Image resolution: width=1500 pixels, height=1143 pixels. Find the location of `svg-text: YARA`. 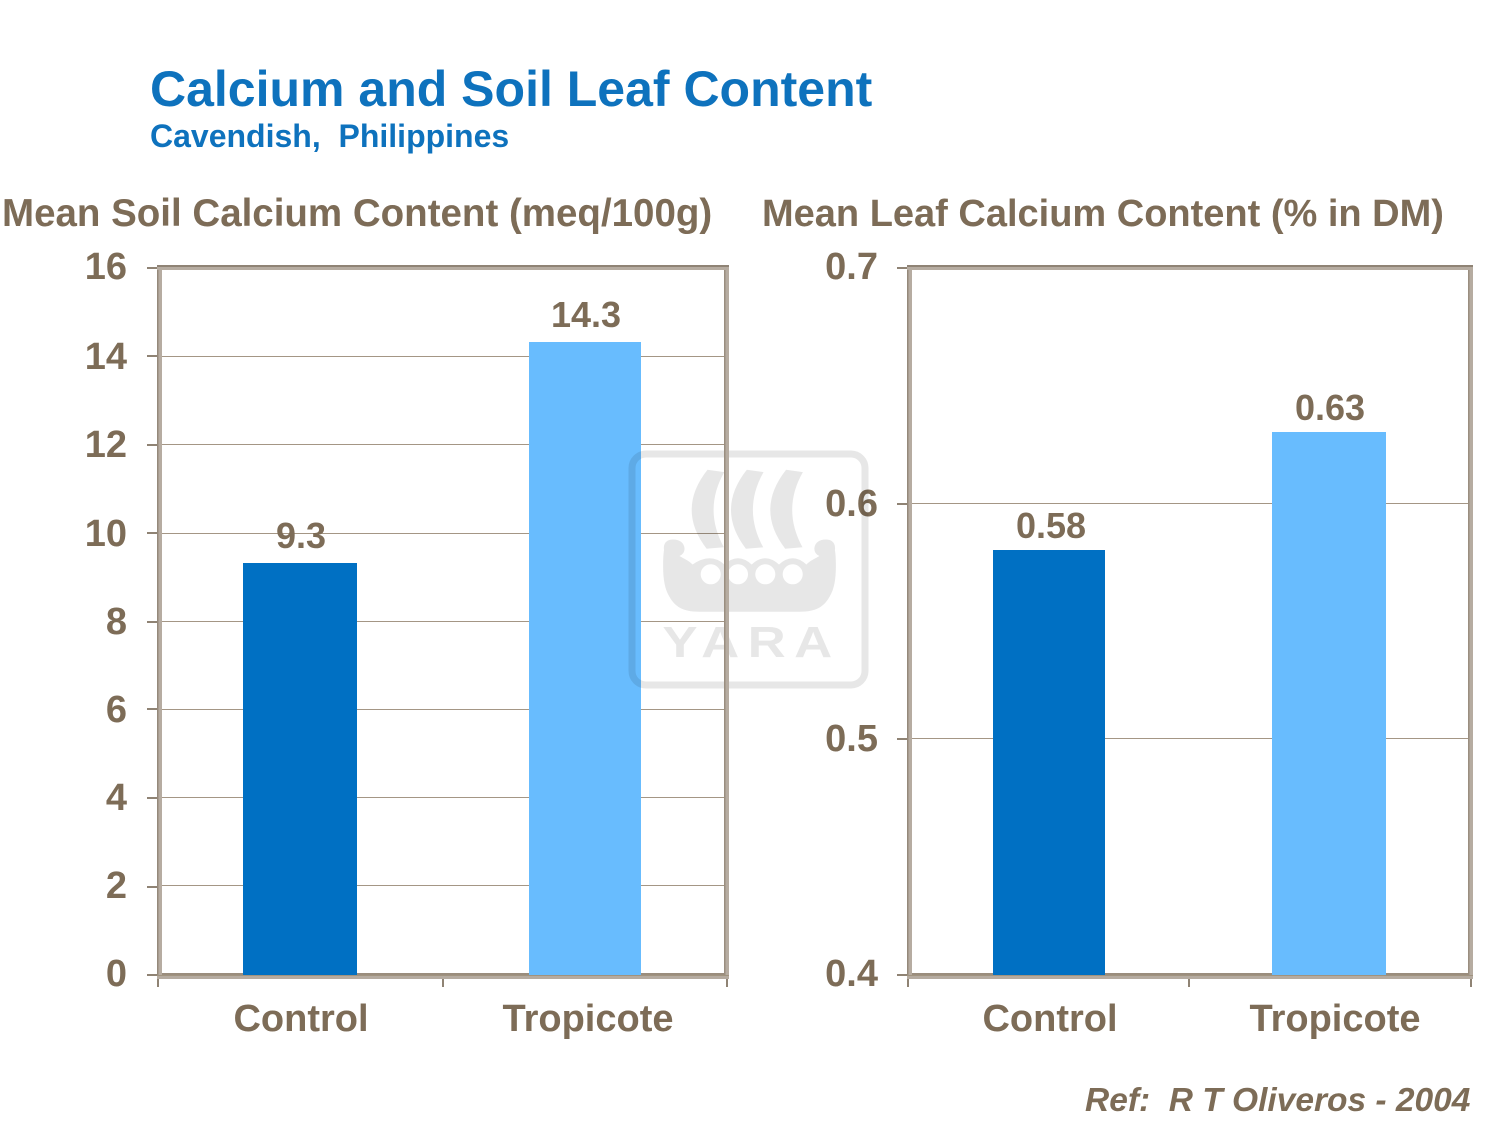

svg-text: YARA is located at coordinates (751, 642).